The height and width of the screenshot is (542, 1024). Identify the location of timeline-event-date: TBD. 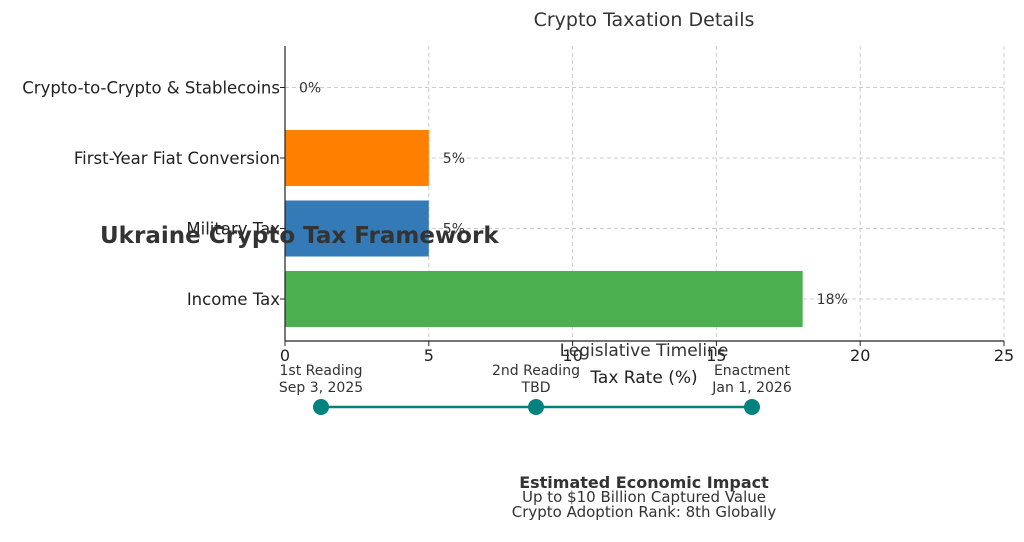
(536, 388).